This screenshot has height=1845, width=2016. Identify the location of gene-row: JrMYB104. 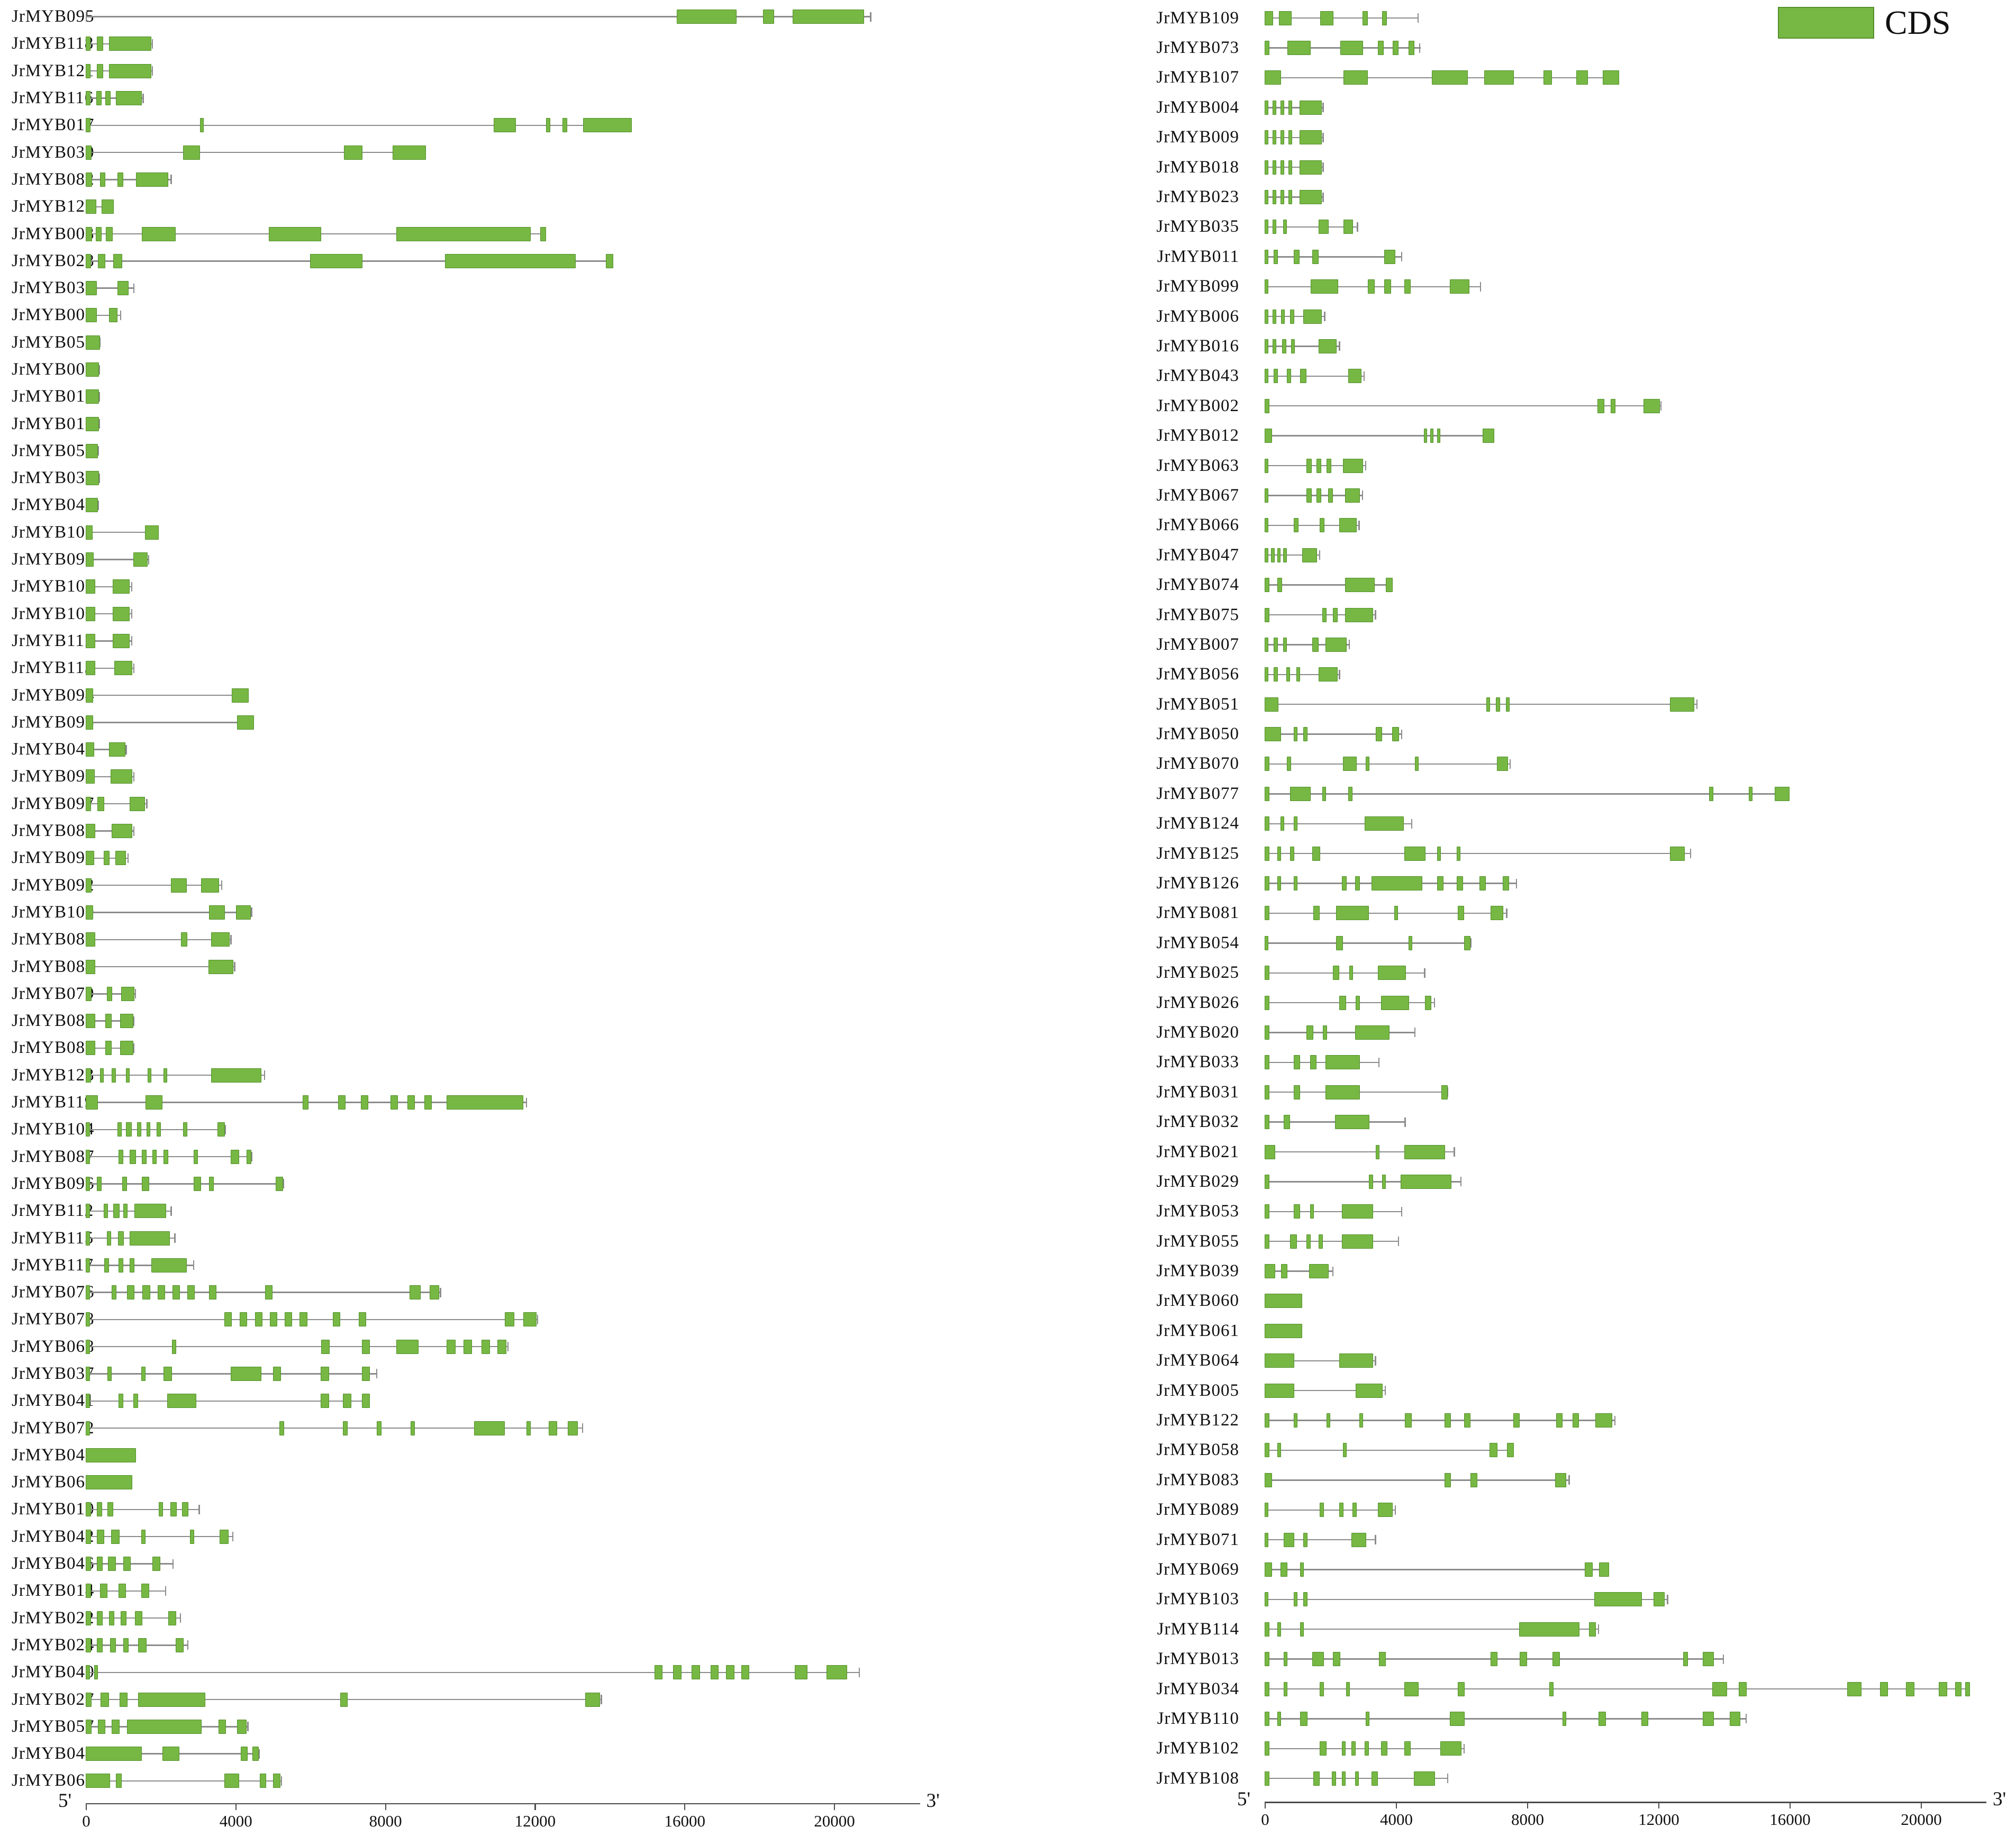
(487, 1129).